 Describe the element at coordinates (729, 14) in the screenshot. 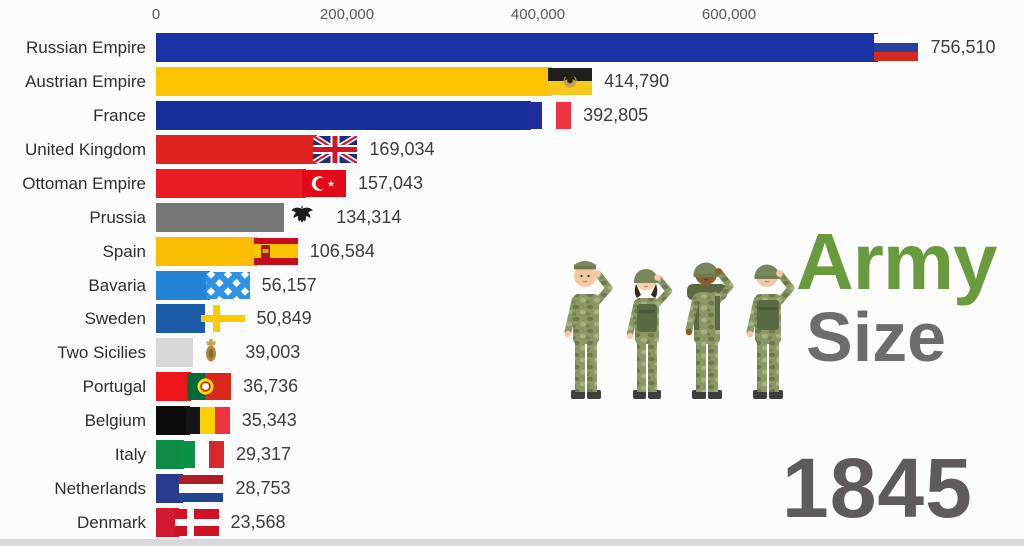

I see `x-axis-tick-label: 600,000` at that location.